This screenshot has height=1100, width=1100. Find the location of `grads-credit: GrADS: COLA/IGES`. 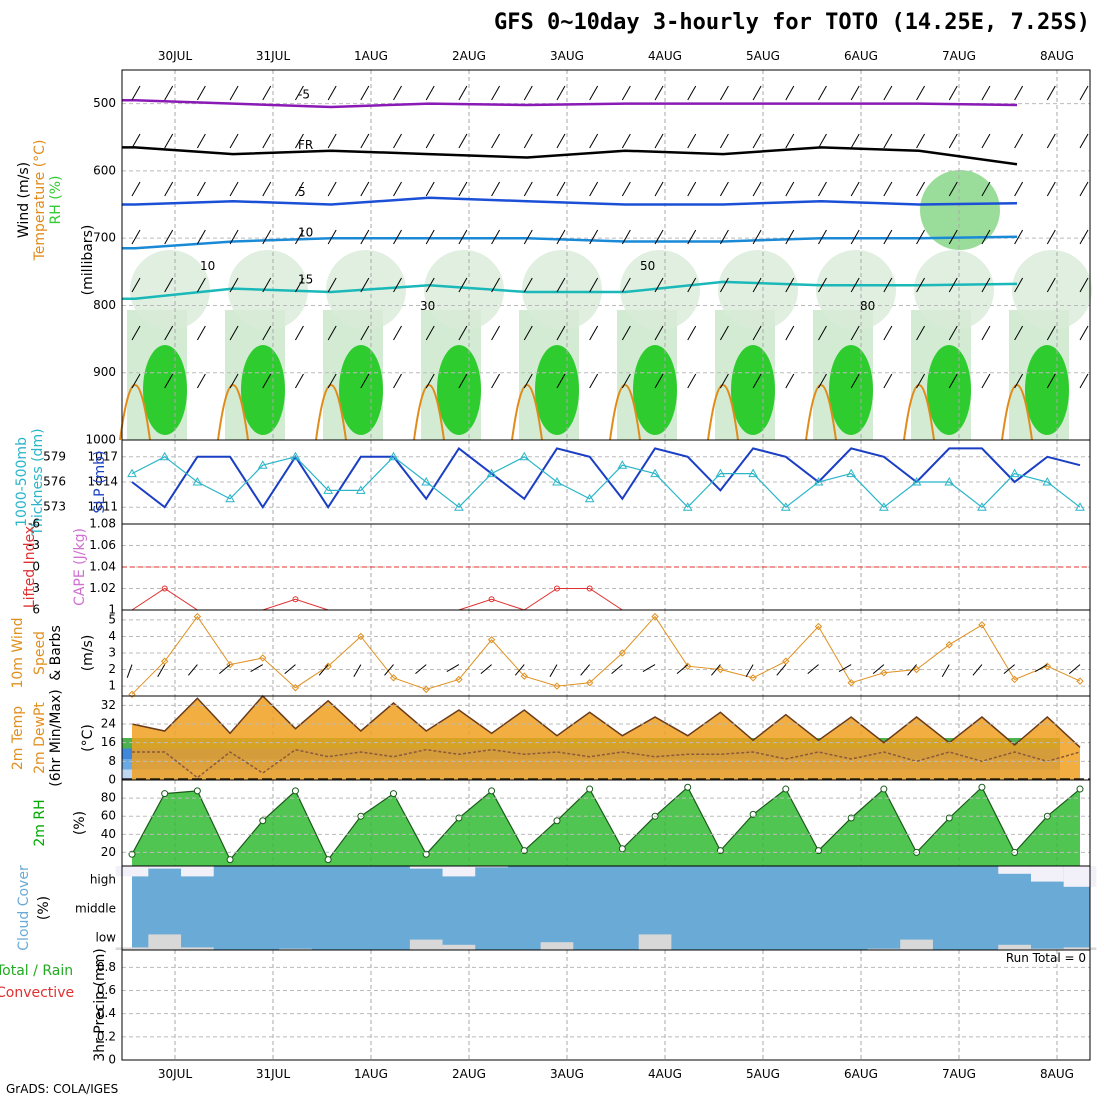

grads-credit: GrADS: COLA/IGES is located at coordinates (62, 1089).